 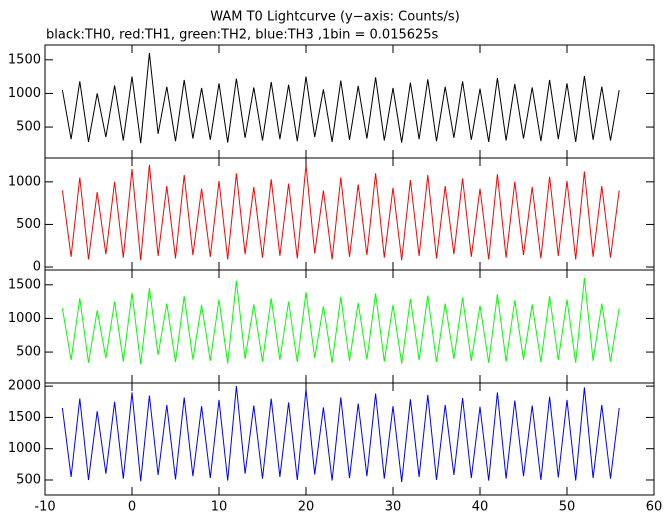 What do you see at coordinates (335, 17) in the screenshot?
I see `chart-title: WAM T0 Lightcurve (y−axis: Counts/s)` at bounding box center [335, 17].